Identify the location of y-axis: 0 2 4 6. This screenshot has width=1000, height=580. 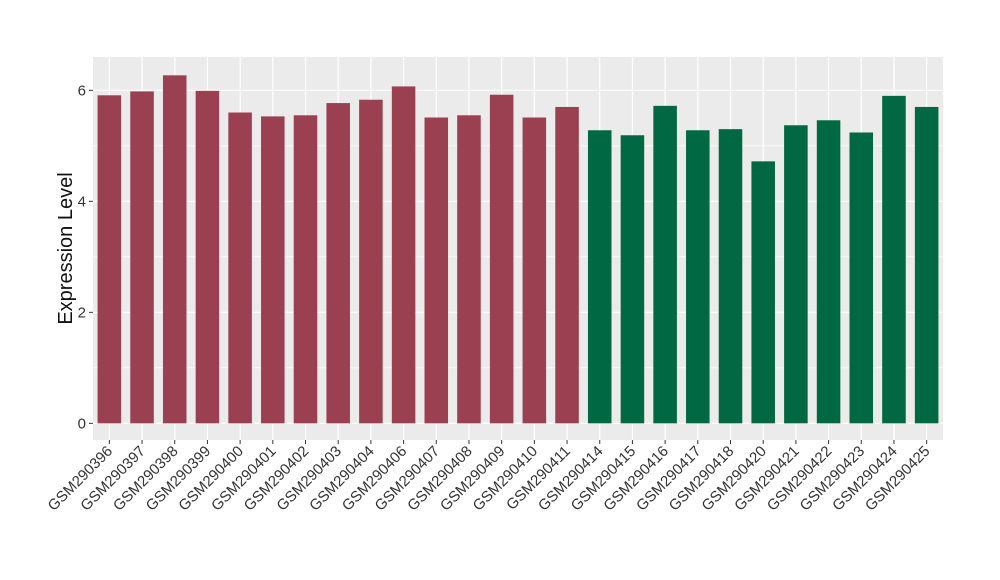
(85, 257).